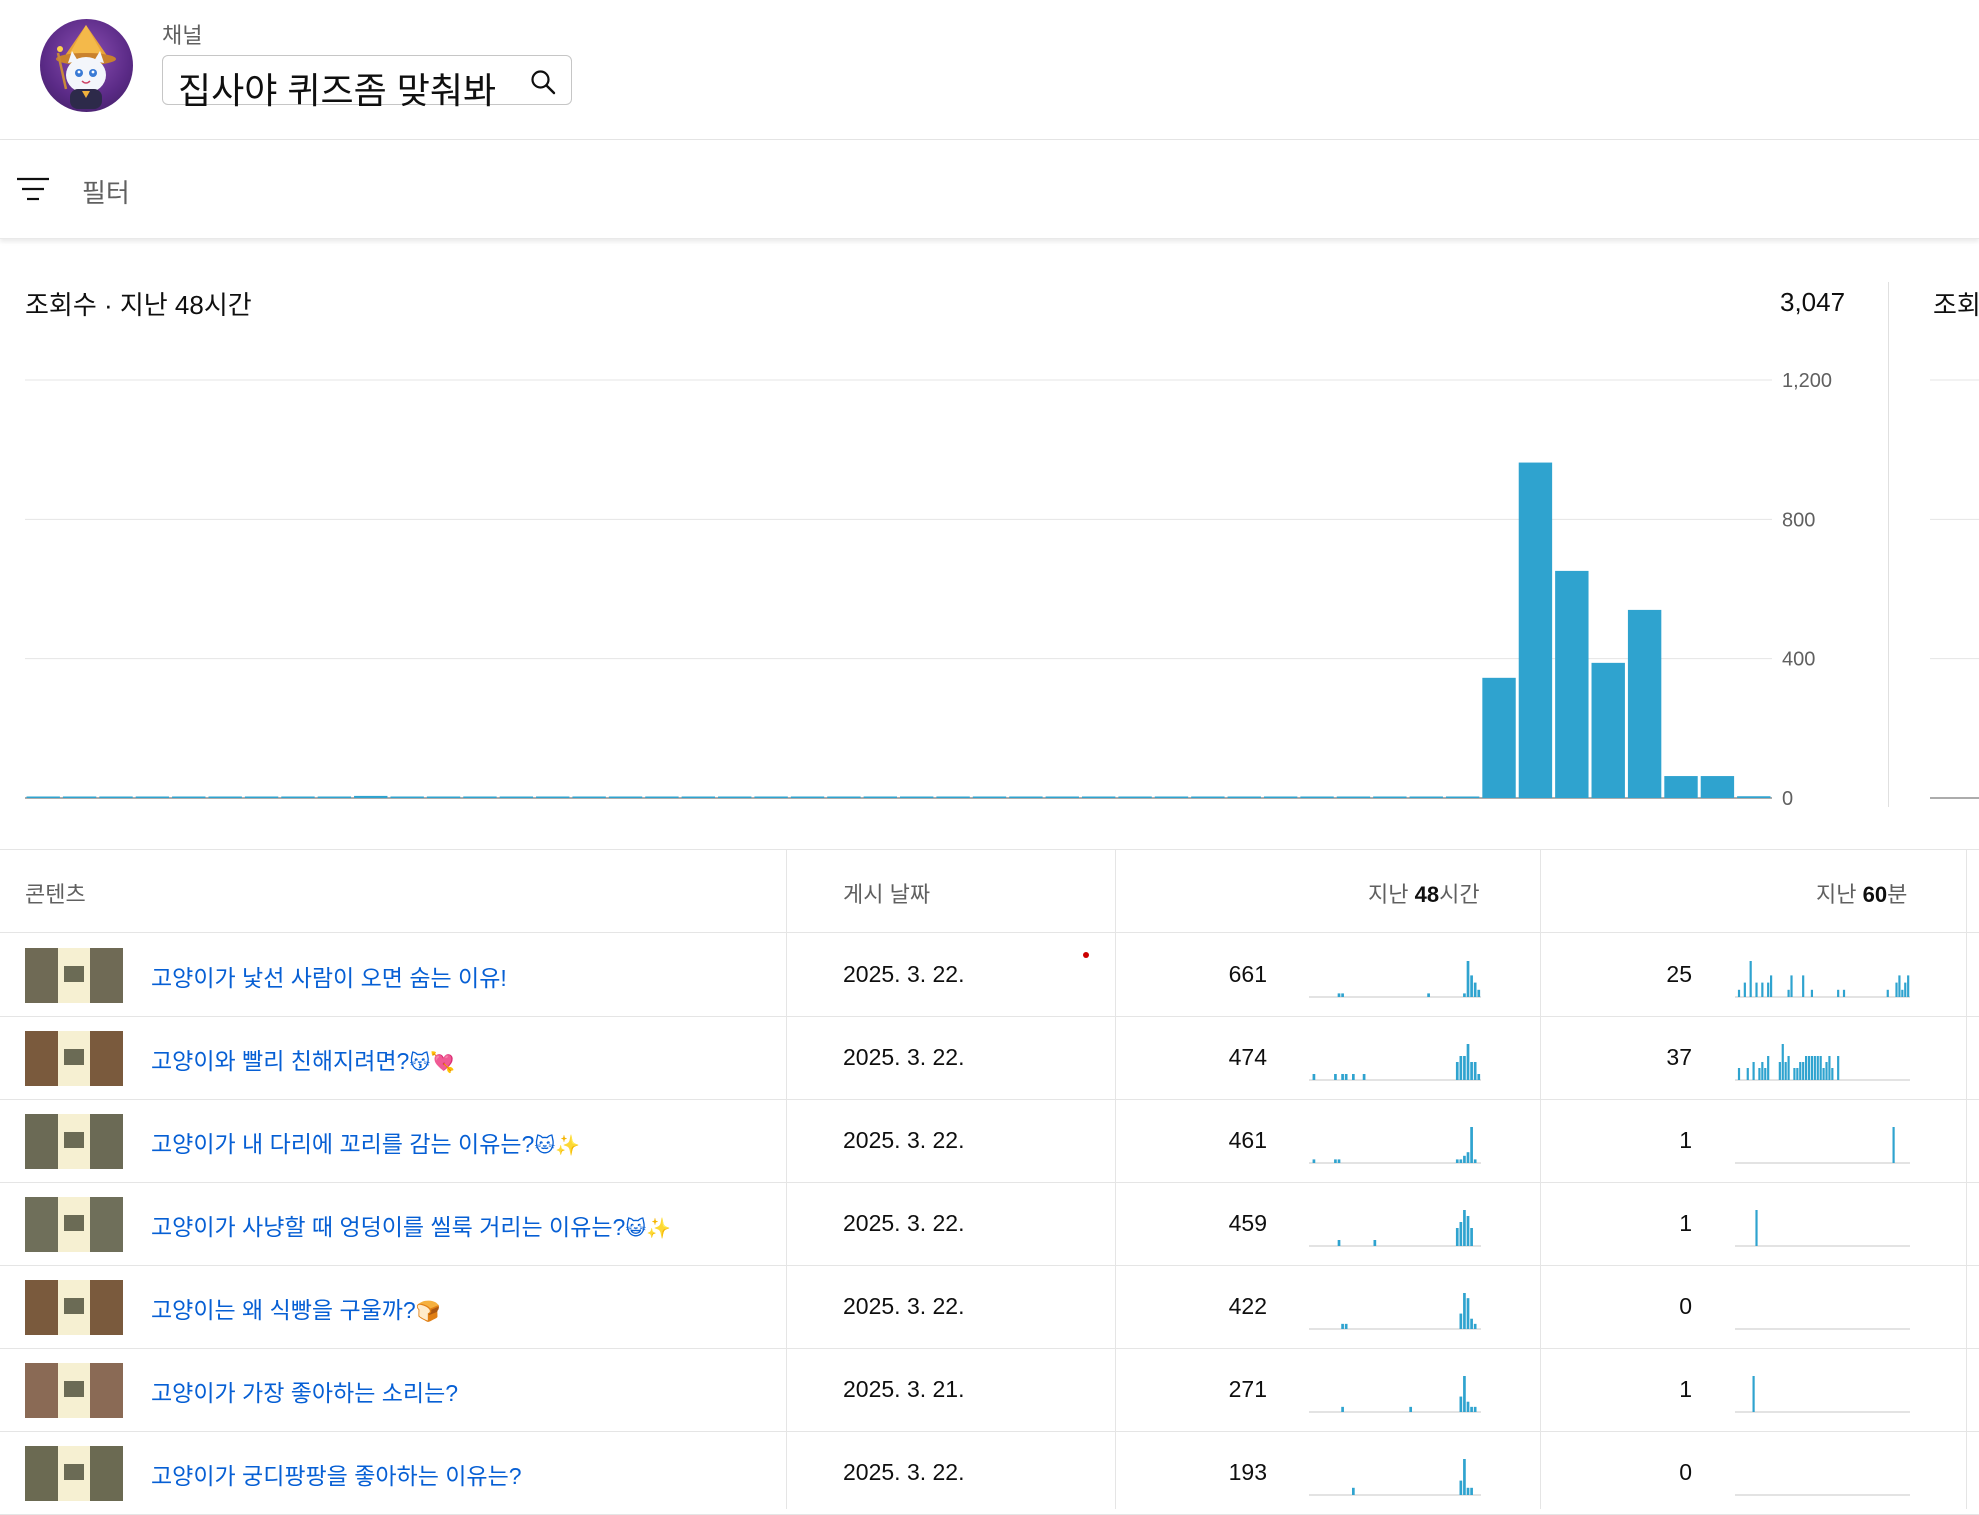 The height and width of the screenshot is (1515, 1979). What do you see at coordinates (296, 1310) in the screenshot?
I see `video-title-link: 고양이는 왜 식빵을 구울까?🍞` at bounding box center [296, 1310].